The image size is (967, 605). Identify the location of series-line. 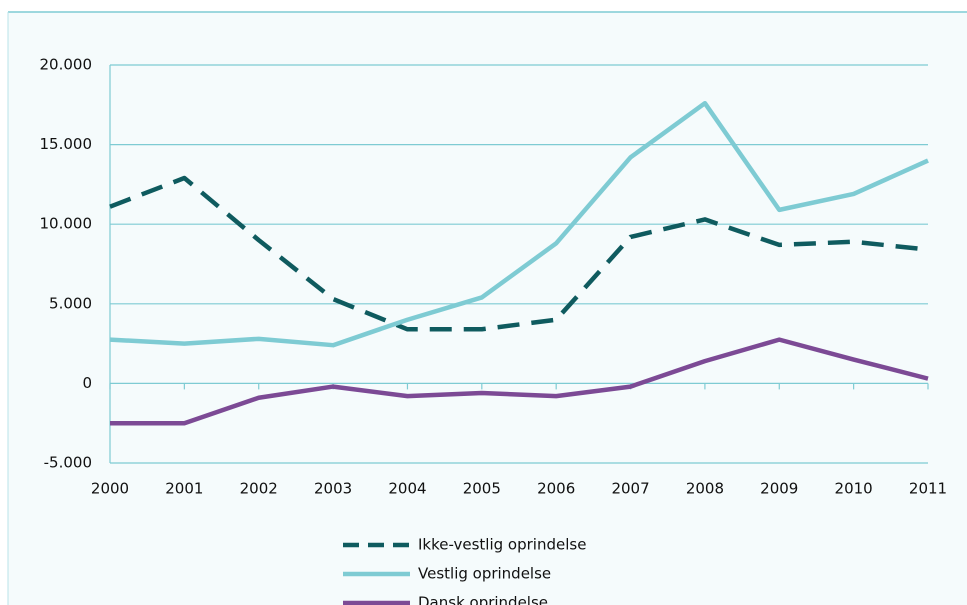
(519, 381).